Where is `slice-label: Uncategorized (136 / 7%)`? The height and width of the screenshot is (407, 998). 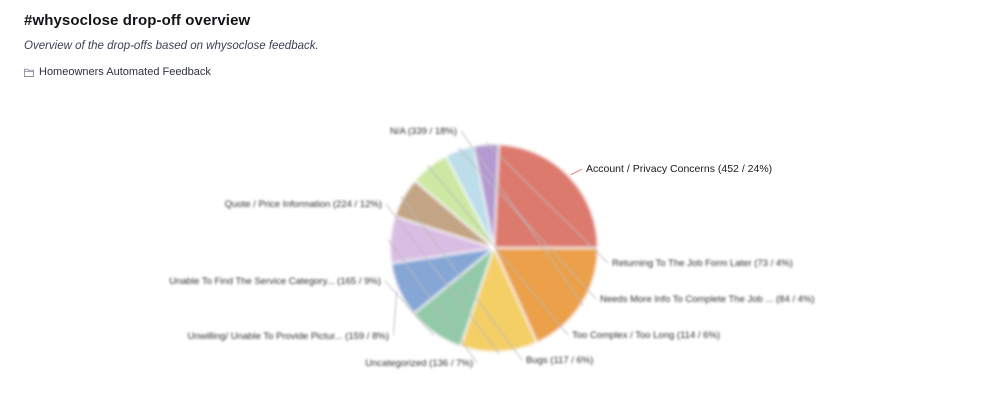
slice-label: Uncategorized (136 / 7%) is located at coordinates (419, 363).